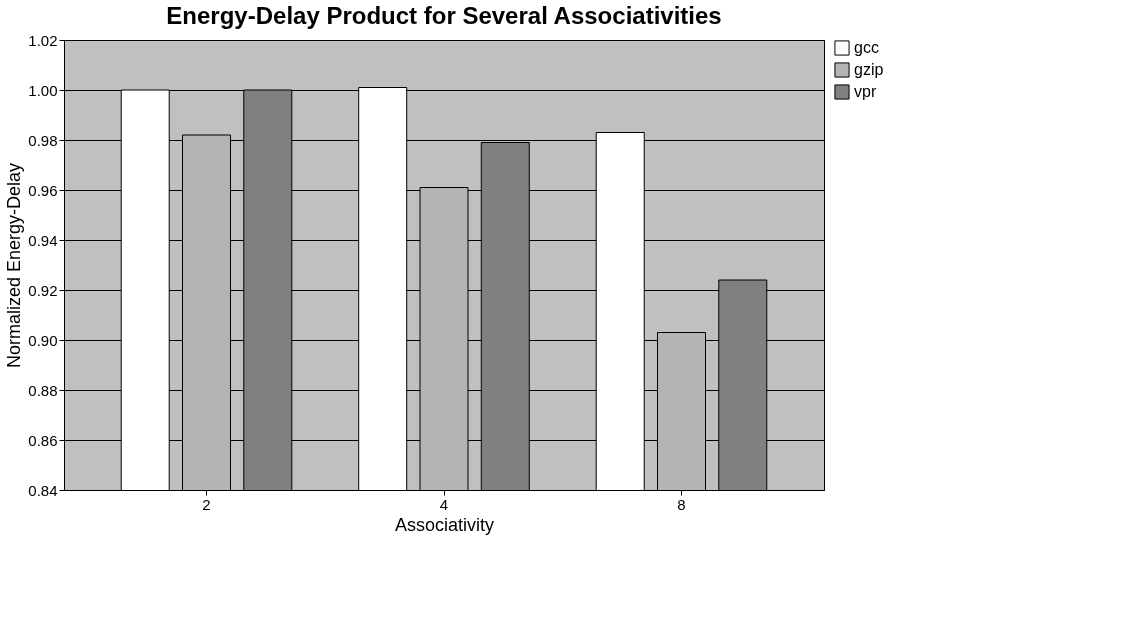 This screenshot has width=1137, height=636. Describe the element at coordinates (43, 140) in the screenshot. I see `y-tick-label: 0.98` at that location.